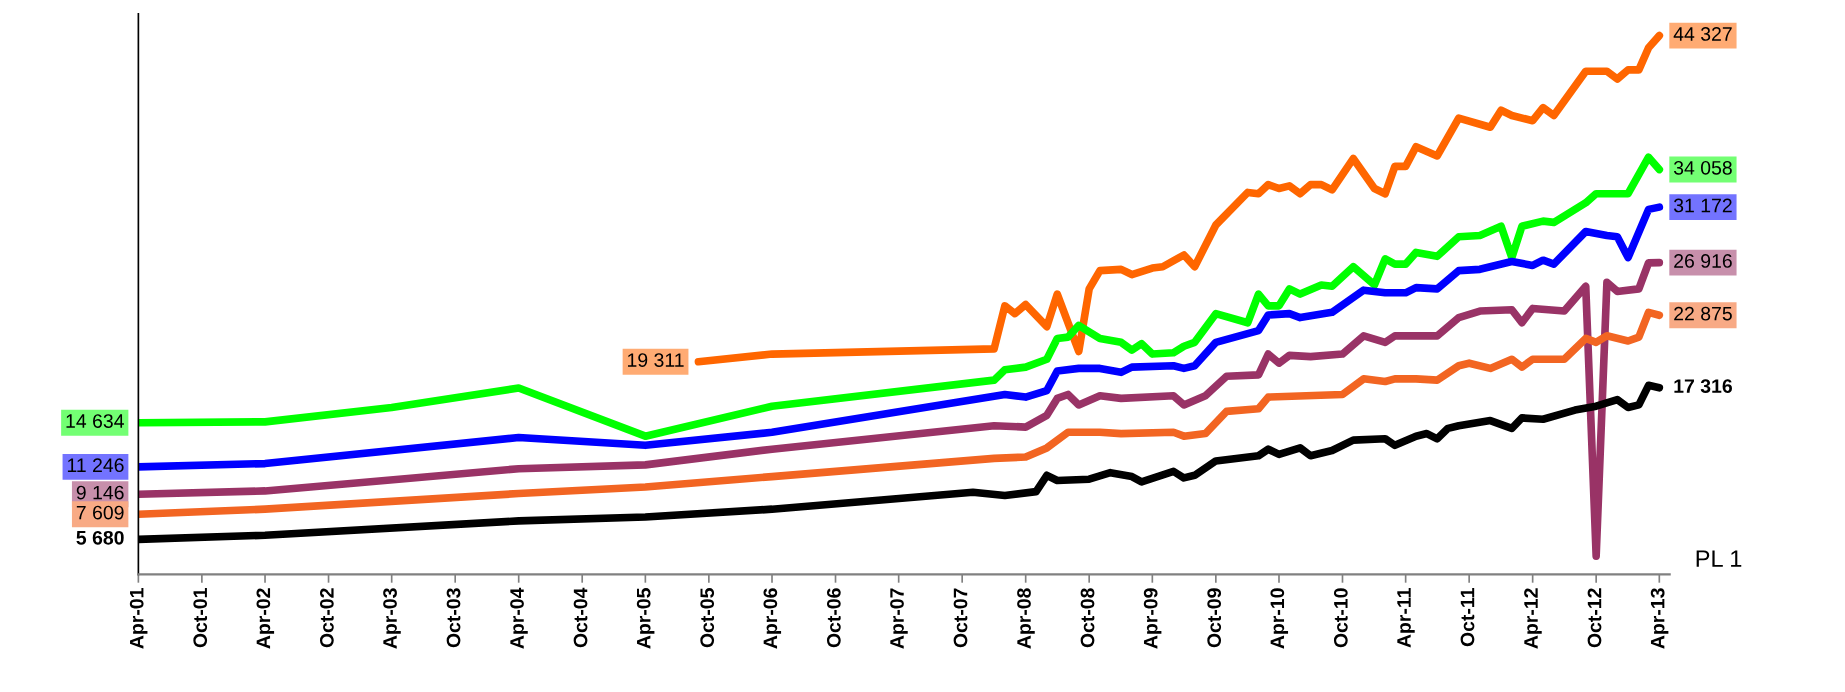  Describe the element at coordinates (707, 618) in the screenshot. I see `x-tick-label: Oct-05` at that location.